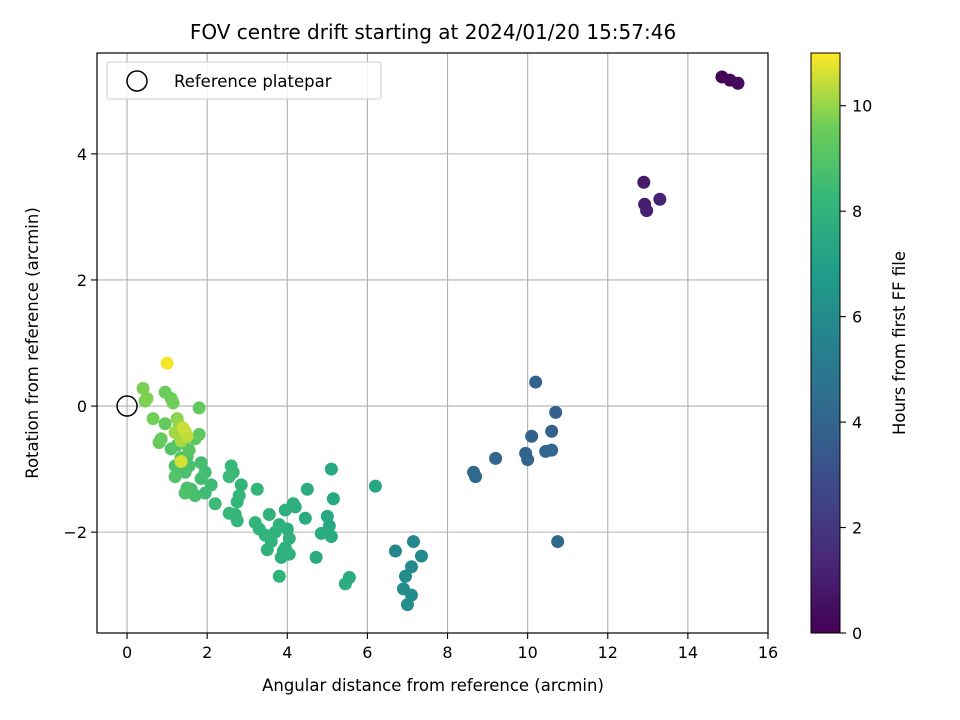  Describe the element at coordinates (75, 532) in the screenshot. I see `y-tick-label: −2` at that location.